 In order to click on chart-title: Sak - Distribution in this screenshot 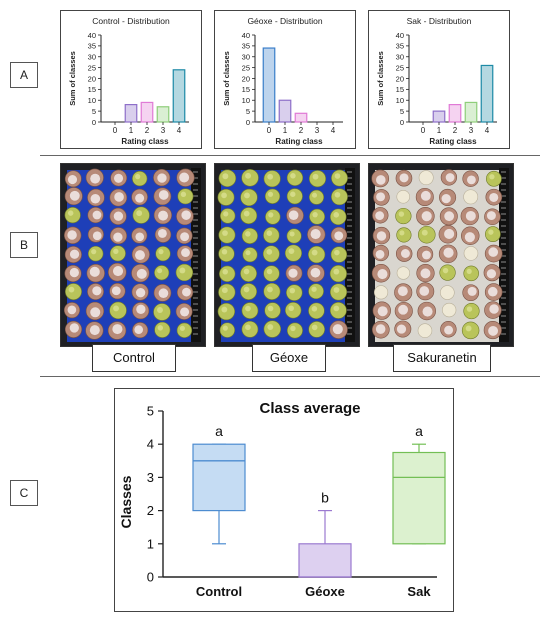, I will do `click(439, 21)`.